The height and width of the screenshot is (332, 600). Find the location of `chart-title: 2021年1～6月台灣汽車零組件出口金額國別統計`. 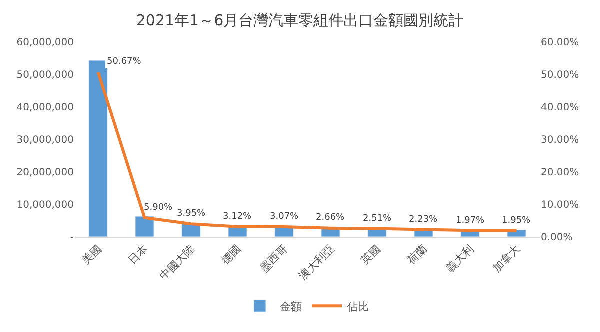

chart-title: 2021年1～6月台灣汽車零組件出口金額國別統計 is located at coordinates (300, 20).